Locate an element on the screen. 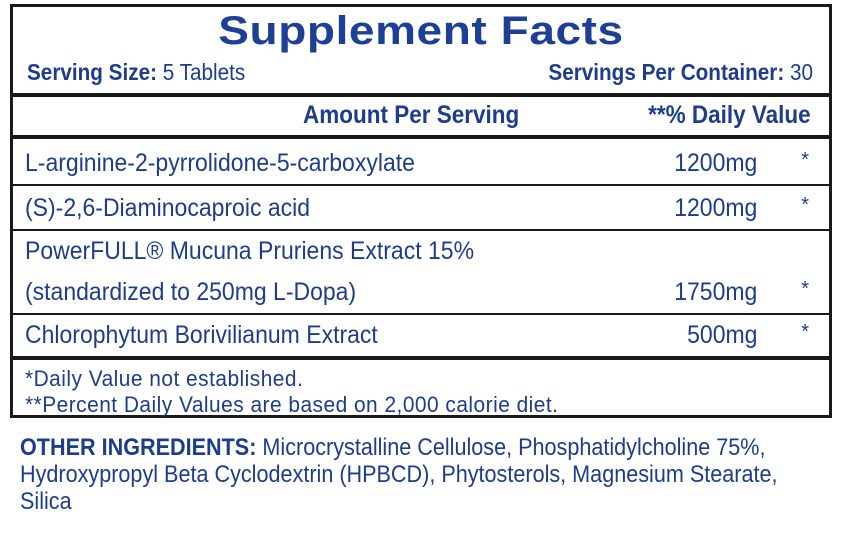 The width and height of the screenshot is (842, 538). serving-size-value: 5 Tablets is located at coordinates (204, 72).